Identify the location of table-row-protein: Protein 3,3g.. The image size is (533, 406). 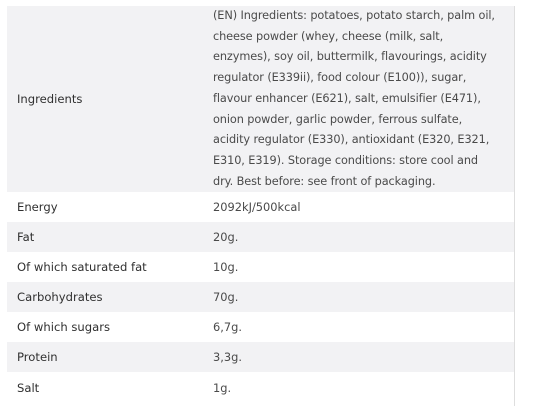
(260, 357).